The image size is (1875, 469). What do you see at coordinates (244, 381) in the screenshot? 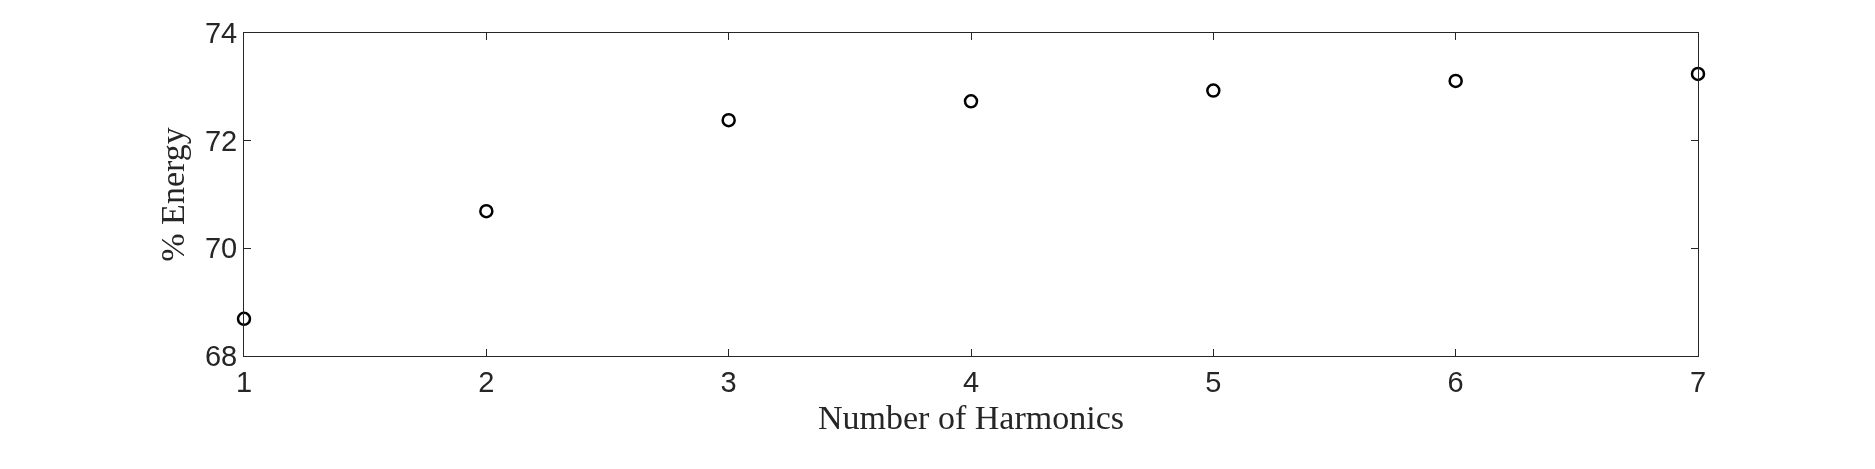
I see `x-tick-label: 1` at bounding box center [244, 381].